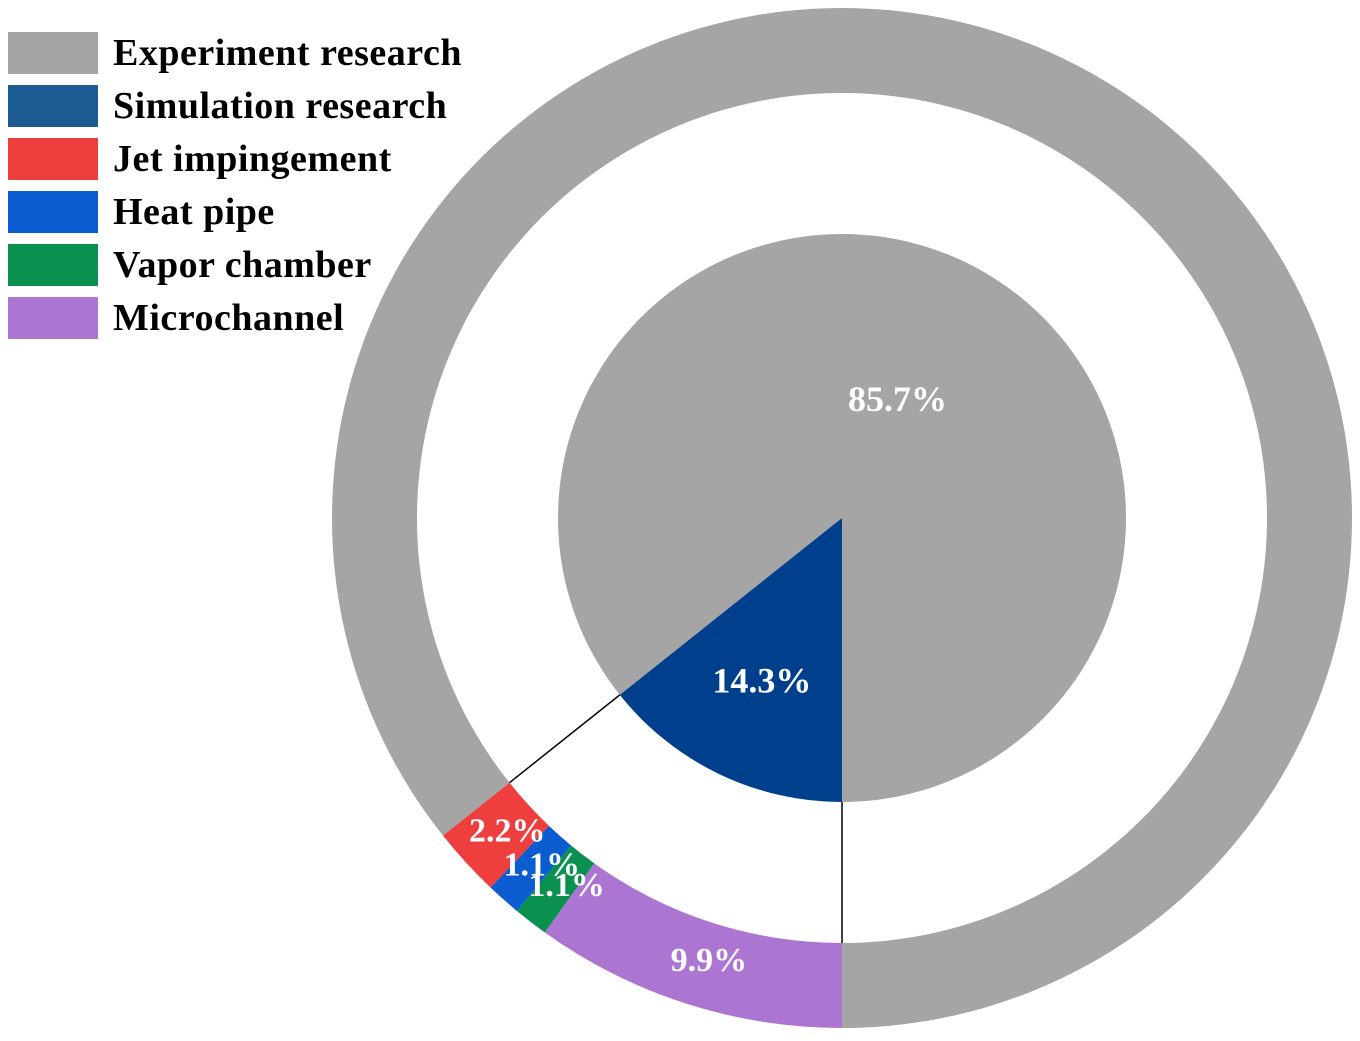  Describe the element at coordinates (507, 831) in the screenshot. I see `outer-label-jet-impingement: 2.2%` at that location.